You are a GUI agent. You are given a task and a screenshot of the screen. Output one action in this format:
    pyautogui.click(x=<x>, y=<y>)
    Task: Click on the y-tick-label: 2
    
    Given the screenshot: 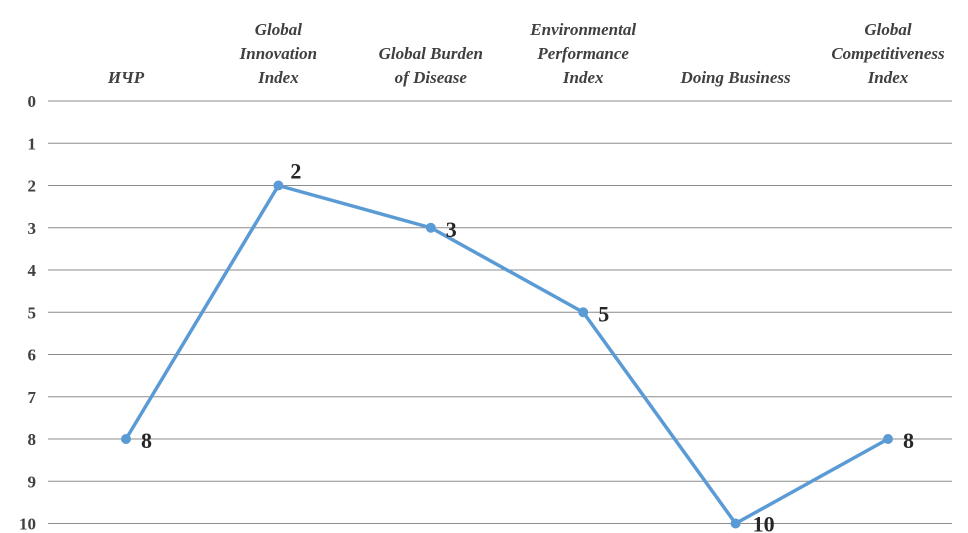 What is the action you would take?
    pyautogui.click(x=32, y=186)
    